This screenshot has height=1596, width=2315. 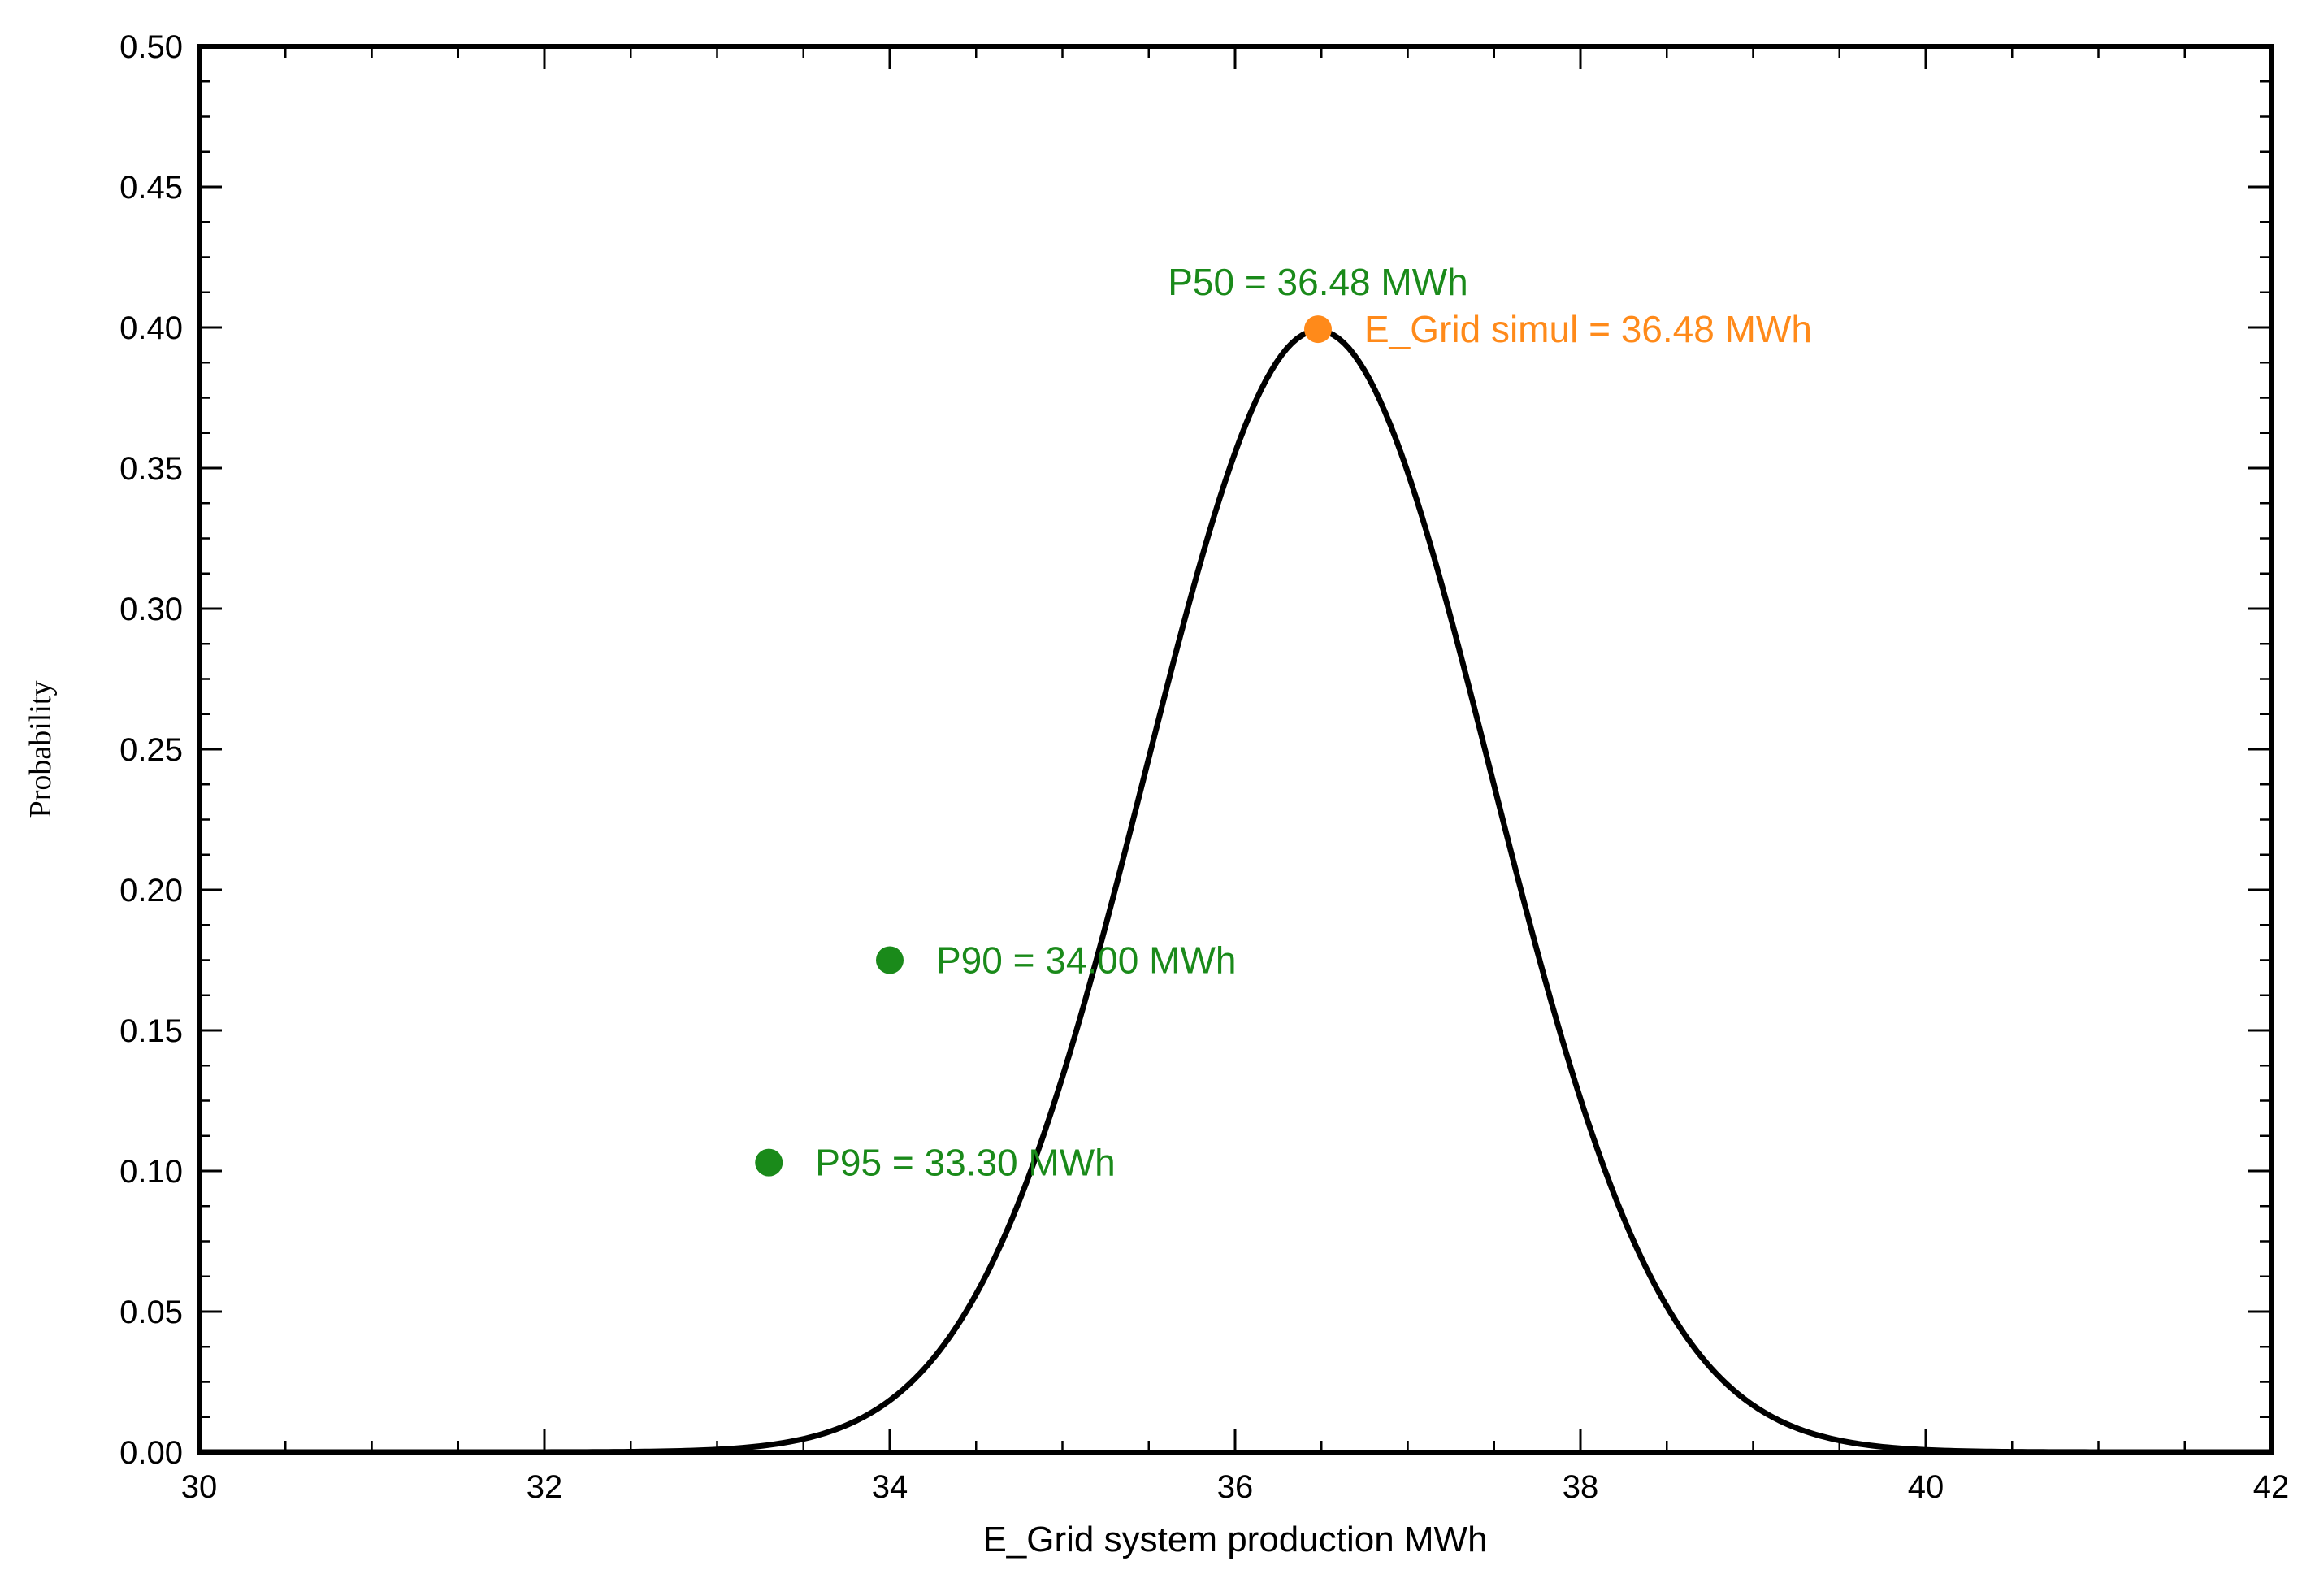 What do you see at coordinates (151, 1312) in the screenshot?
I see `y-tick-label: 0.05` at bounding box center [151, 1312].